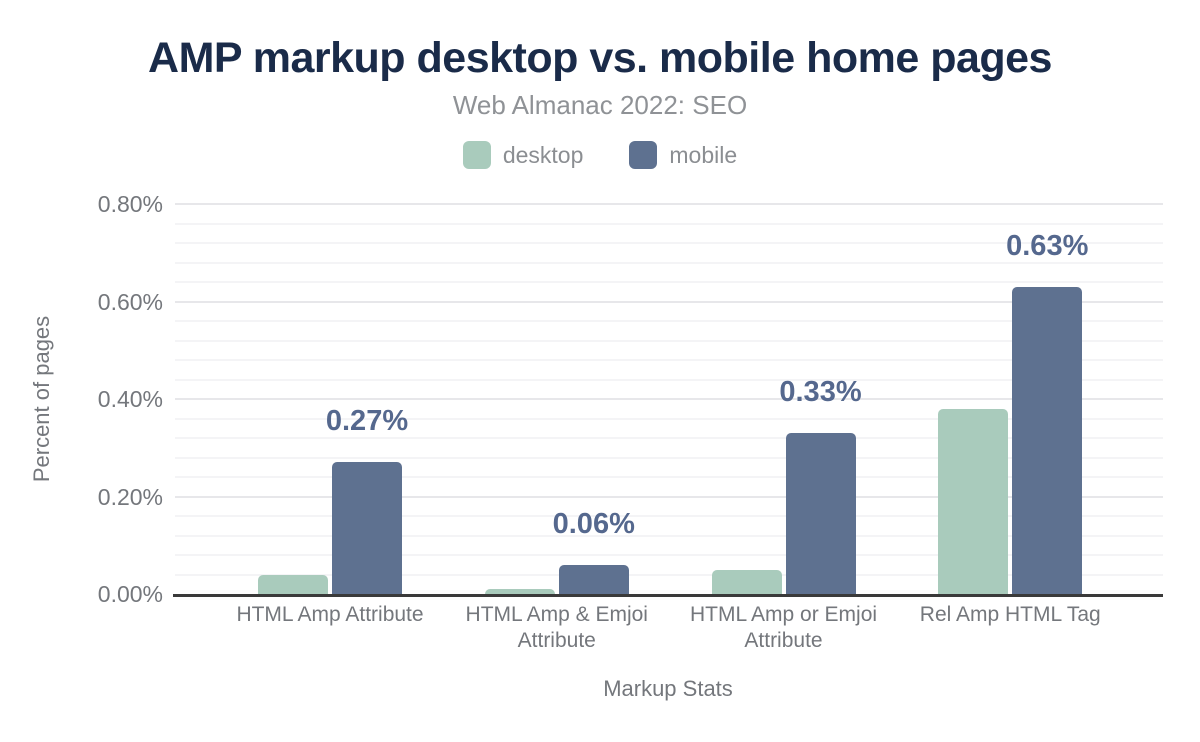 The height and width of the screenshot is (742, 1200). Describe the element at coordinates (1047, 245) in the screenshot. I see `data-label-mobile-4: 0.63%` at that location.